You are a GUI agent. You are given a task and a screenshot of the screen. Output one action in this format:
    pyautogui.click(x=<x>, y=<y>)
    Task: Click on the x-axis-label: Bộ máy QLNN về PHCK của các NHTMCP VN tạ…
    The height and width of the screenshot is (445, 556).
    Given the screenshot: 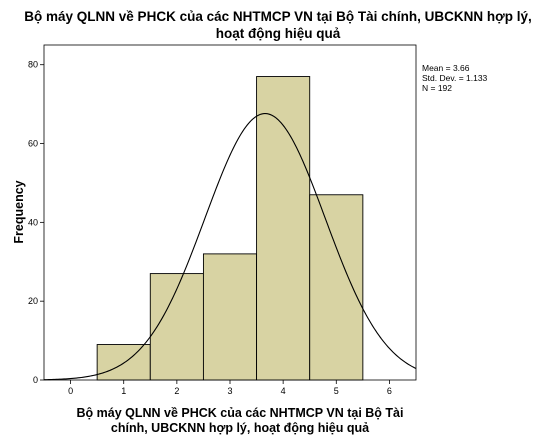 What is the action you would take?
    pyautogui.click(x=240, y=421)
    